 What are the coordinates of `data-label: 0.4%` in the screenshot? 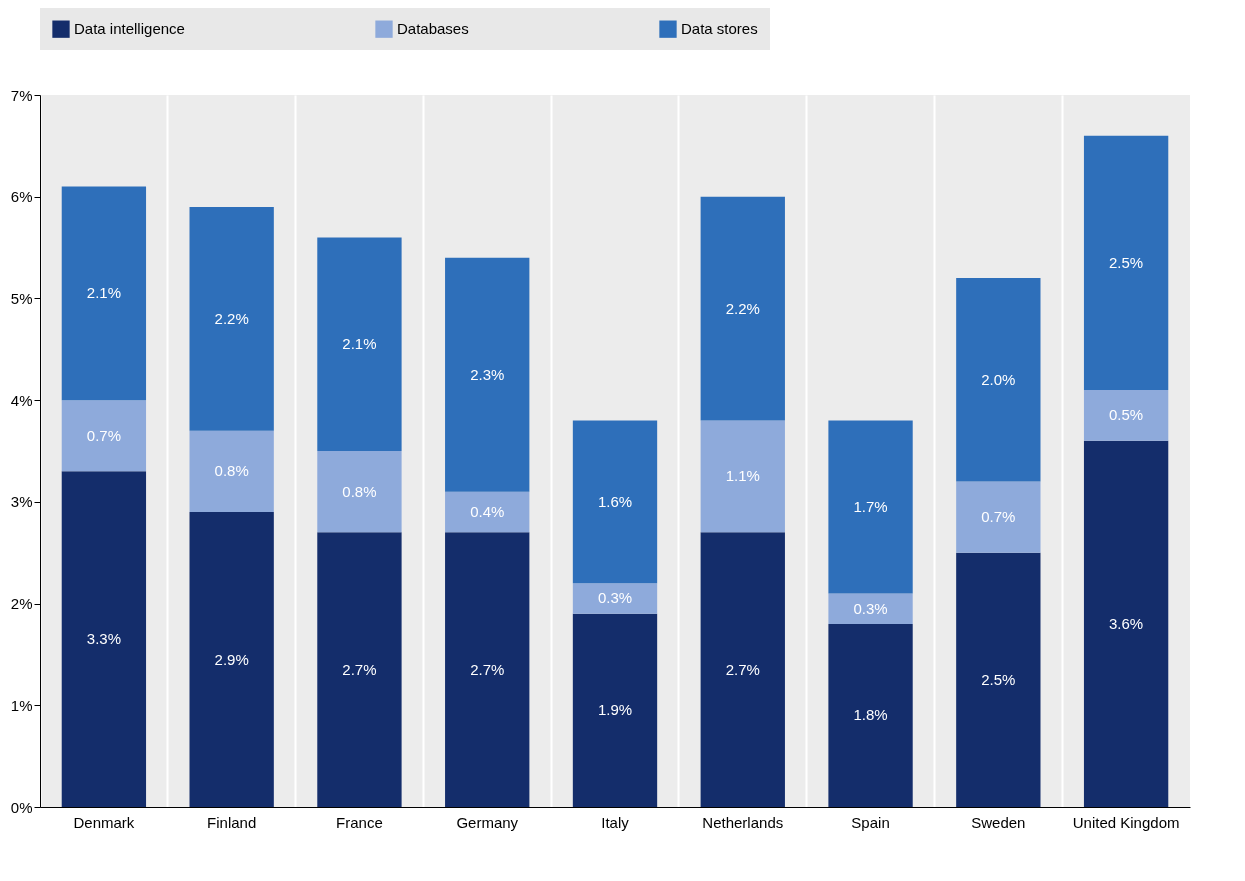 It's located at (487, 512).